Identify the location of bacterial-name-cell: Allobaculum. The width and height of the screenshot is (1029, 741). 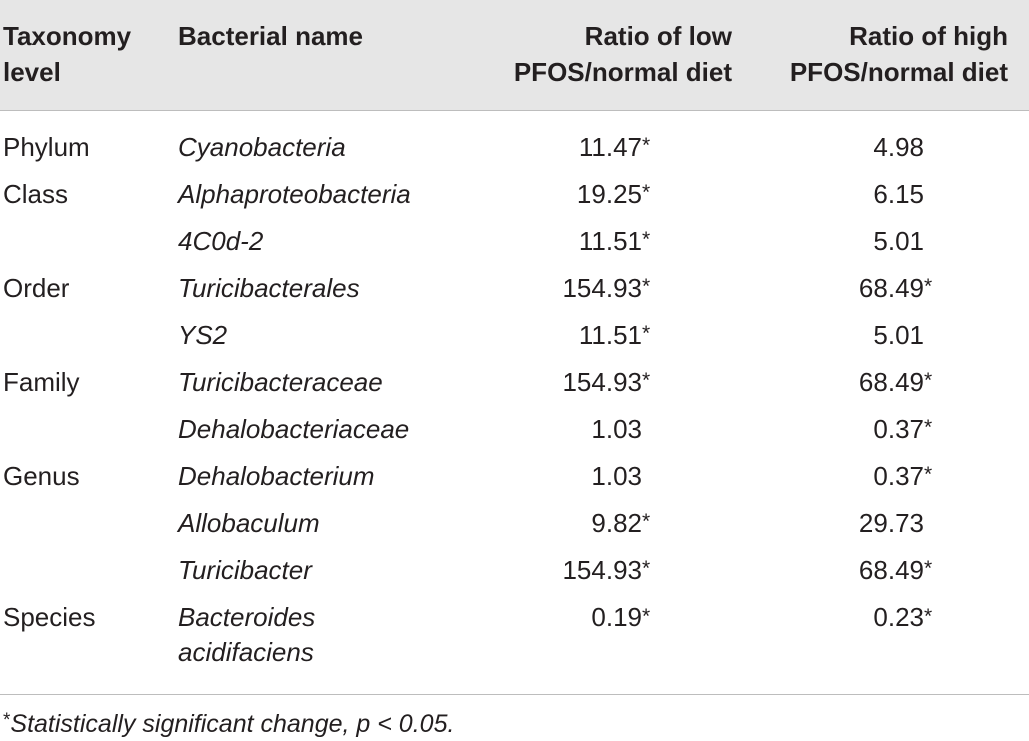
(249, 523).